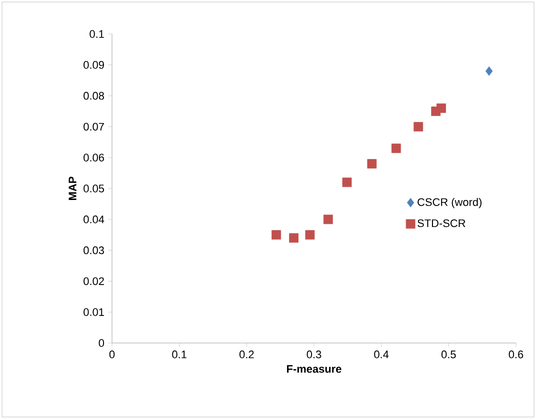 The width and height of the screenshot is (536, 419). Describe the element at coordinates (94, 126) in the screenshot. I see `y-tick-label: 0.07` at that location.